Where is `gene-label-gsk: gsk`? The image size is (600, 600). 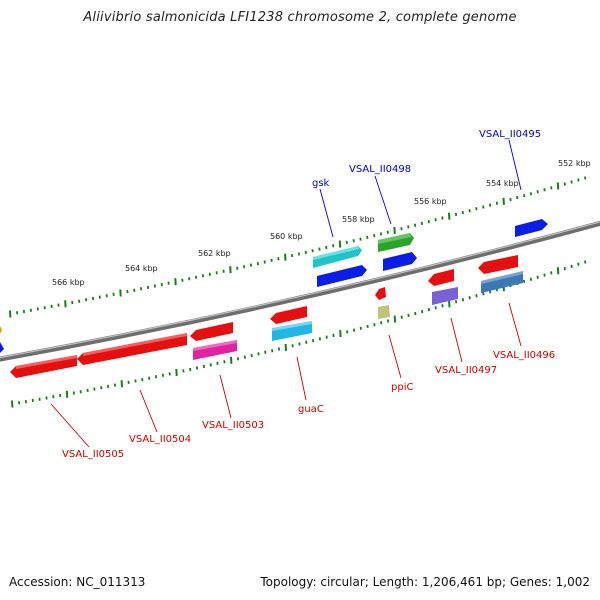 gene-label-gsk: gsk is located at coordinates (321, 183).